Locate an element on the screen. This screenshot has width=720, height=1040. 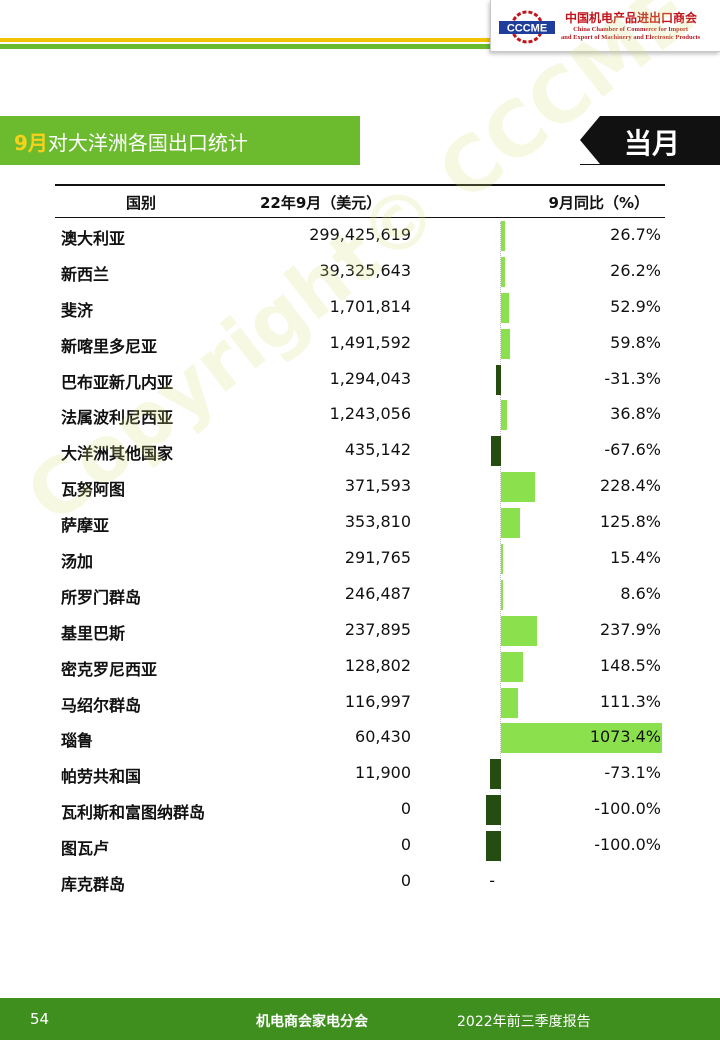
country-name: 图瓦卢 is located at coordinates (85, 849).